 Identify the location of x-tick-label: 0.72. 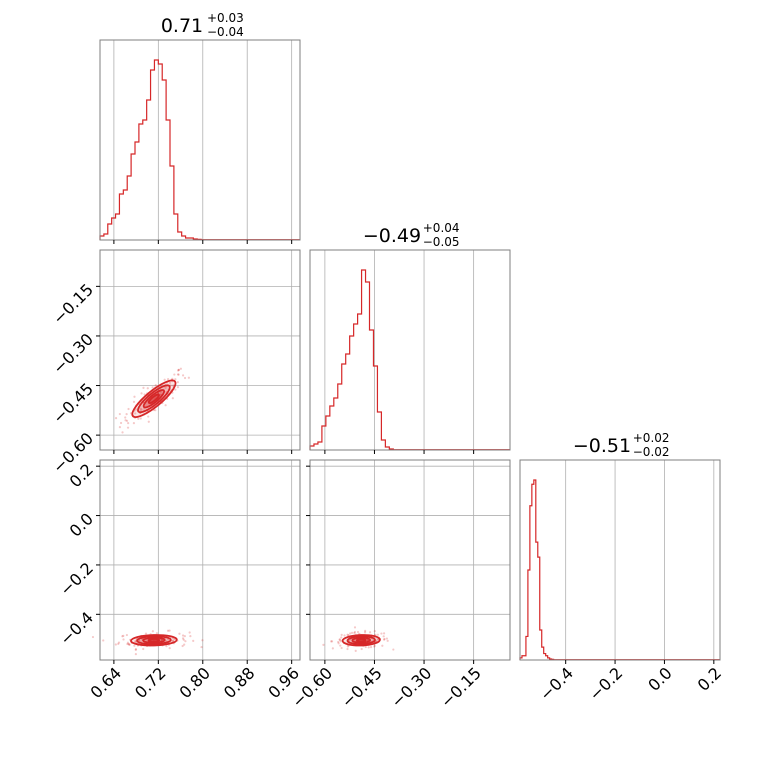
(150, 682).